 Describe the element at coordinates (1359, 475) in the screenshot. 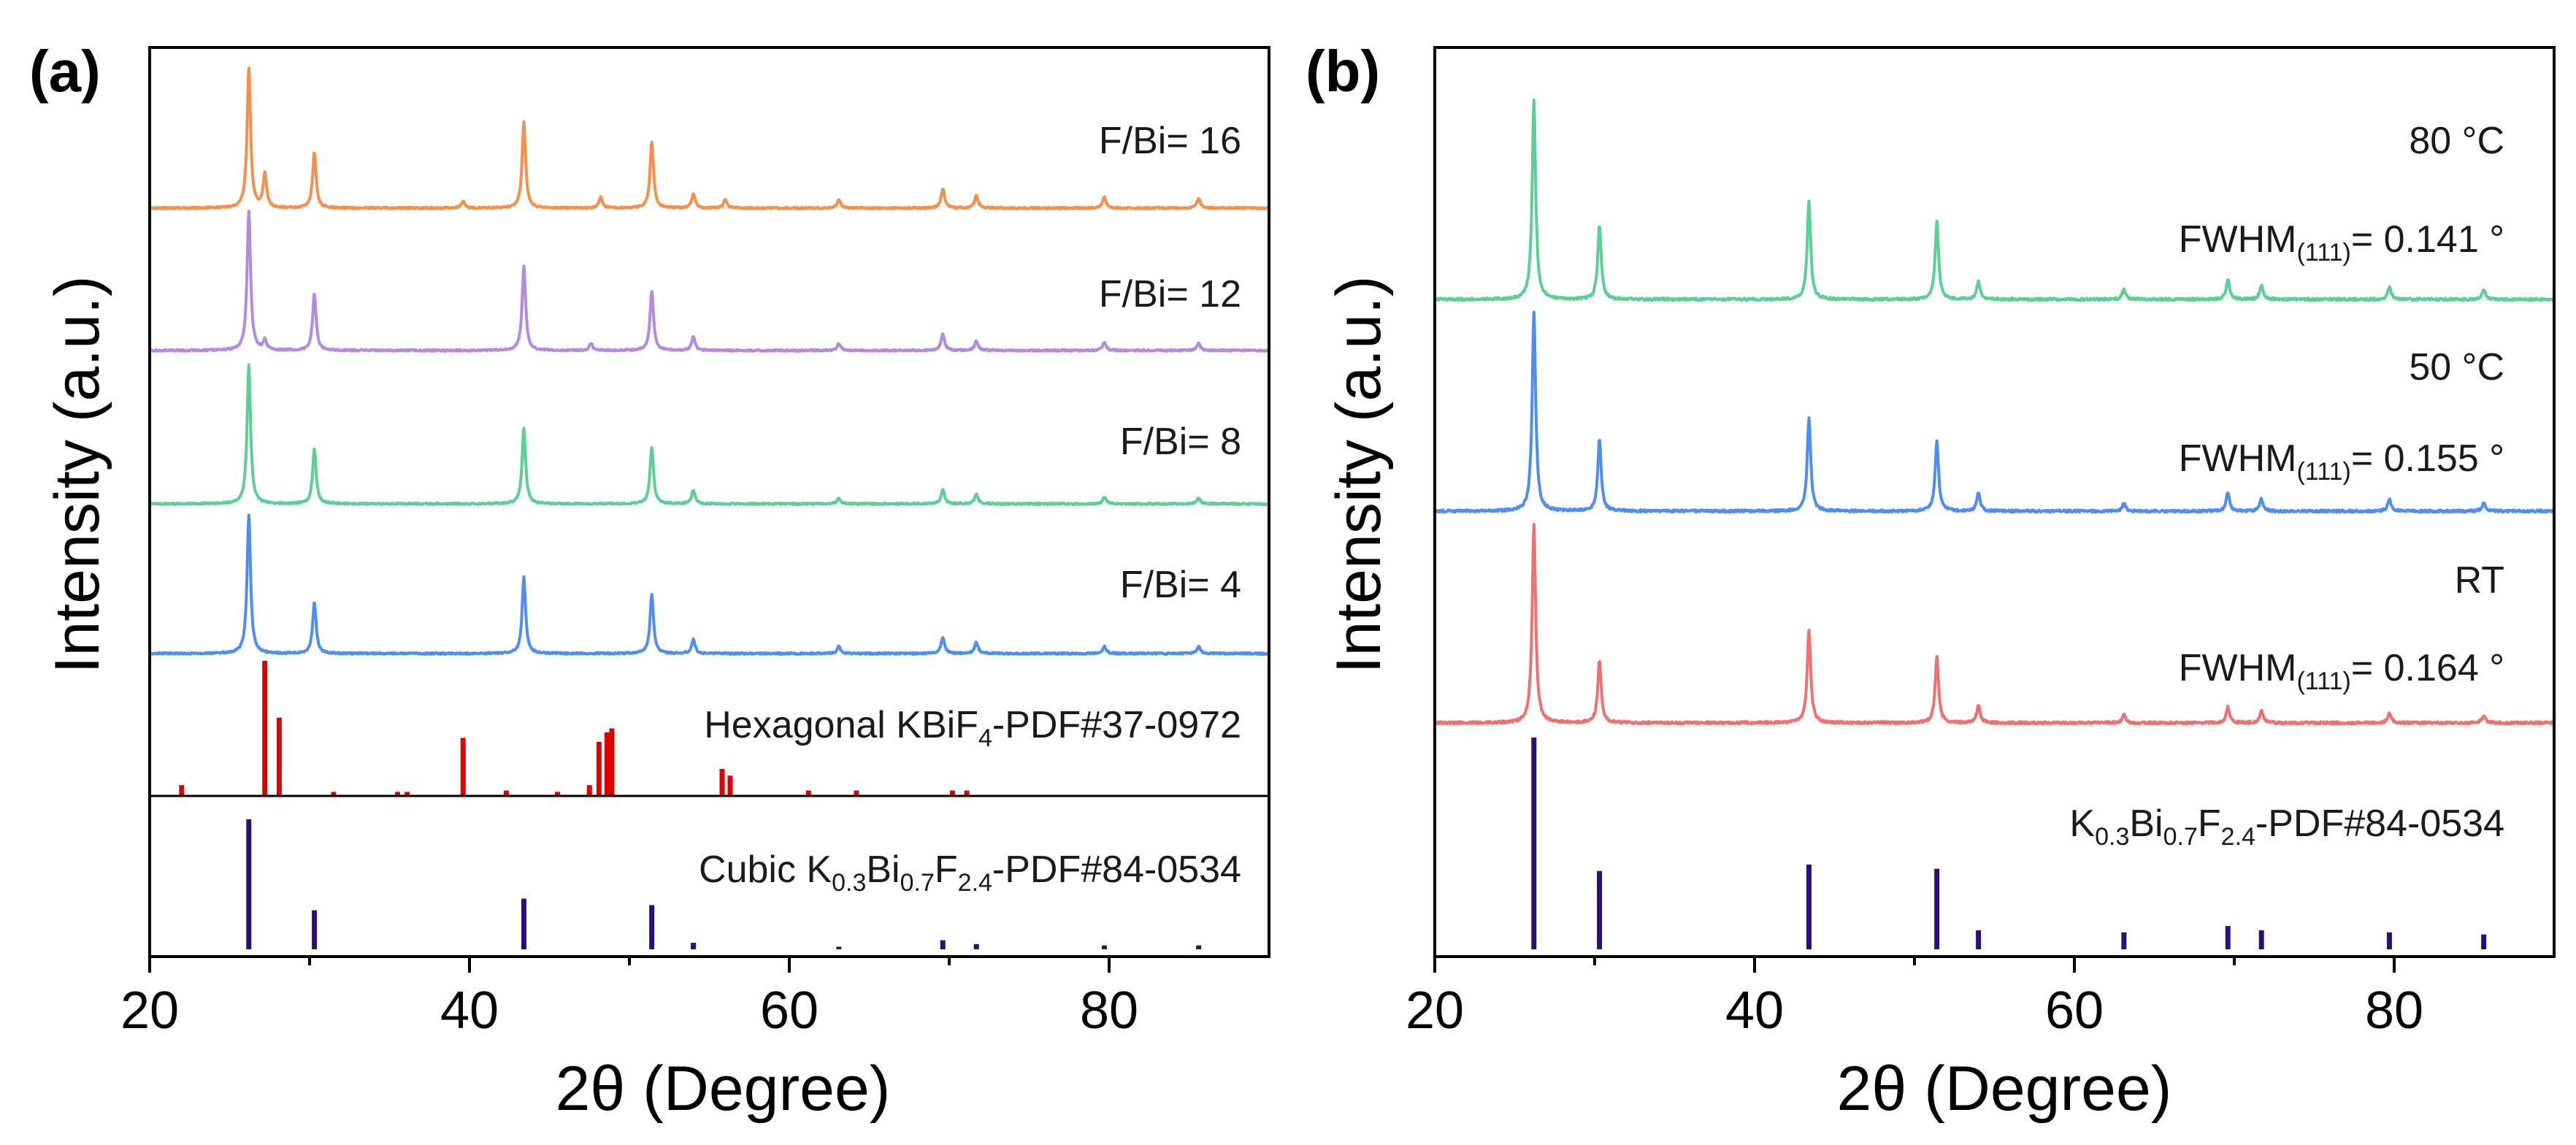

I see `panel-b-y-axis-title: Intensity (a.u.)` at that location.